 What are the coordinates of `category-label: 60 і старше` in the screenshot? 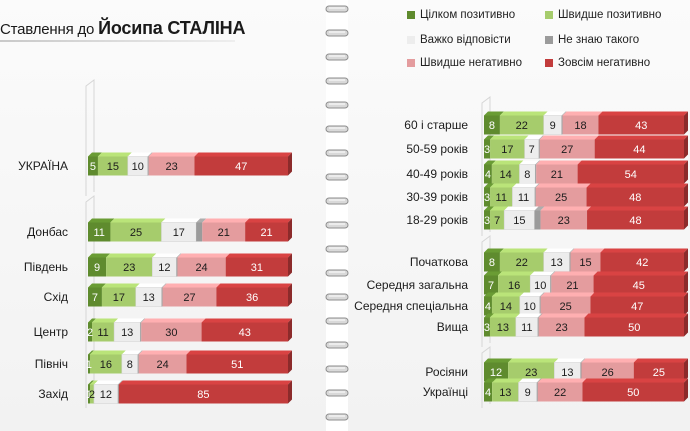 It's located at (436, 125).